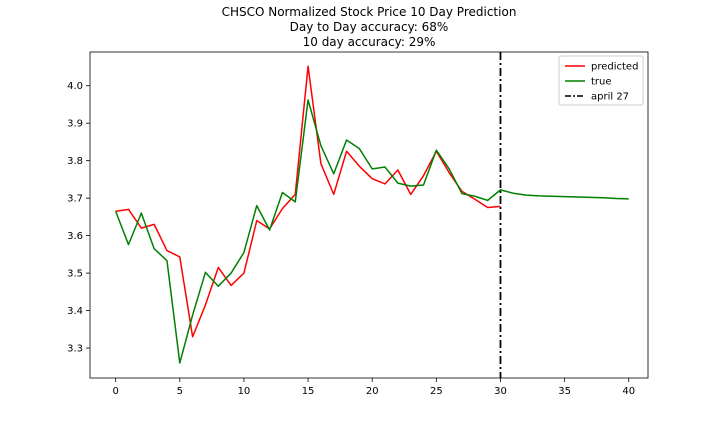 The width and height of the screenshot is (720, 436). Describe the element at coordinates (75, 274) in the screenshot. I see `y-tick-label: 3.5` at that location.